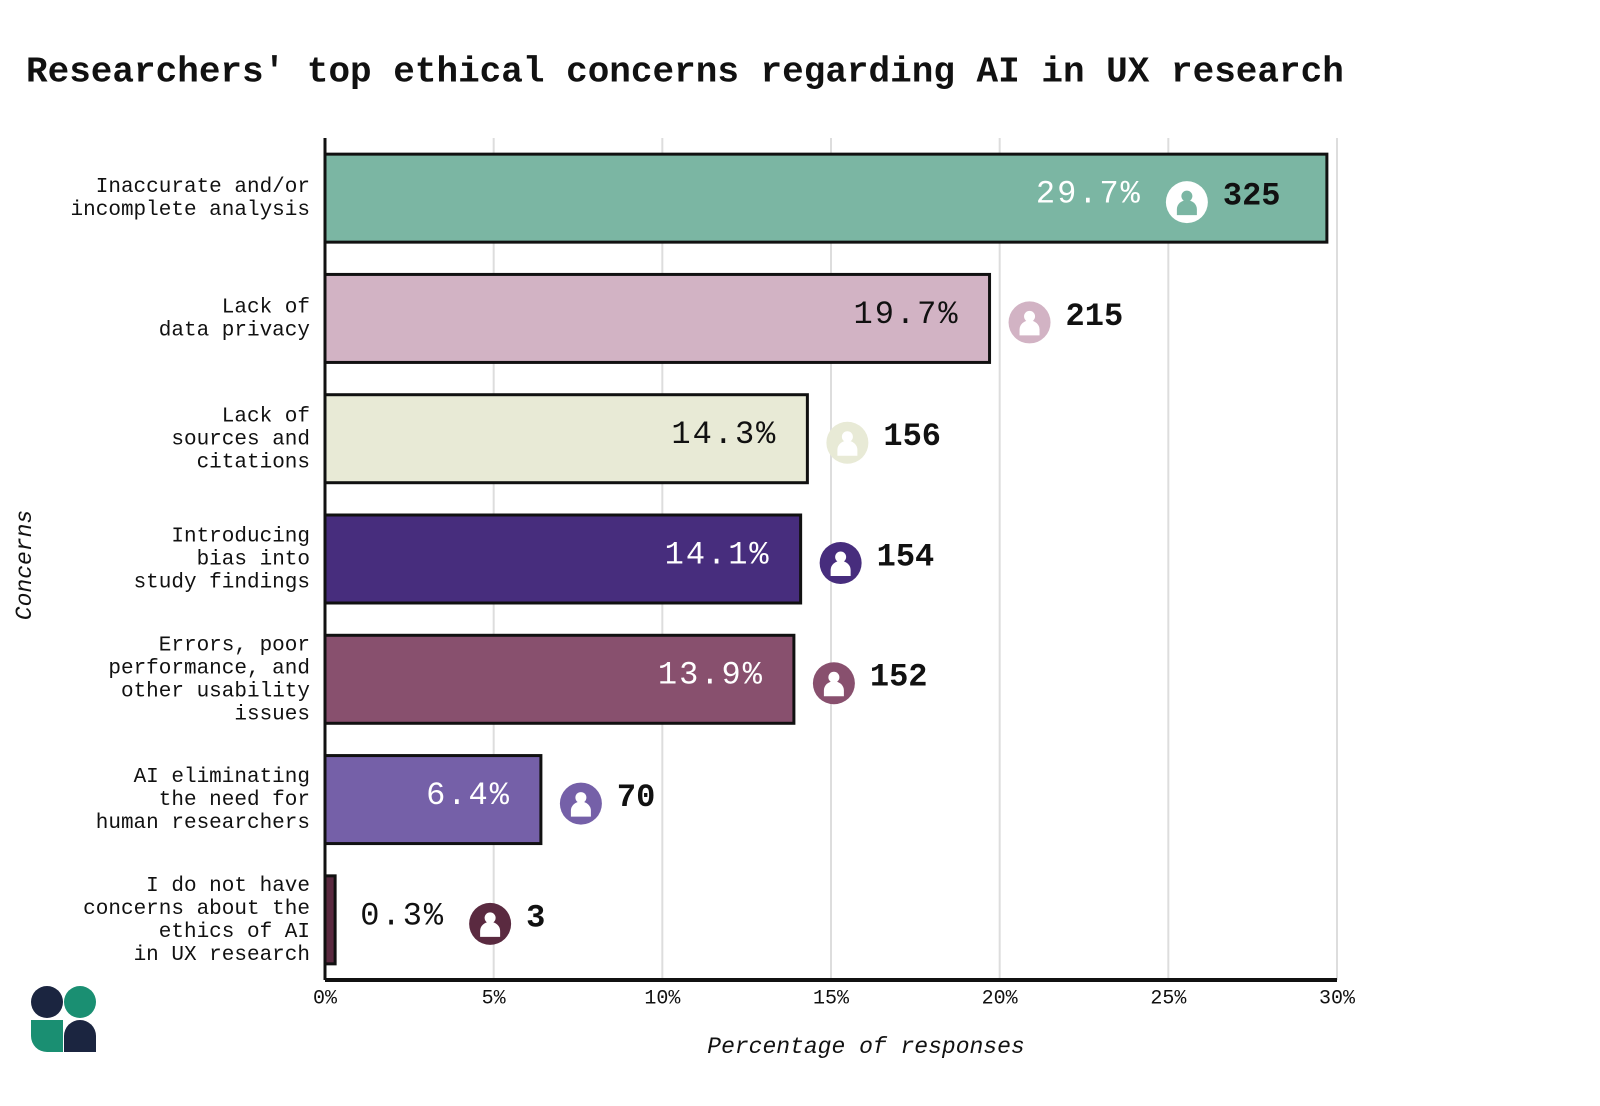  Describe the element at coordinates (240, 439) in the screenshot. I see `y-tick-label: sources and` at that location.